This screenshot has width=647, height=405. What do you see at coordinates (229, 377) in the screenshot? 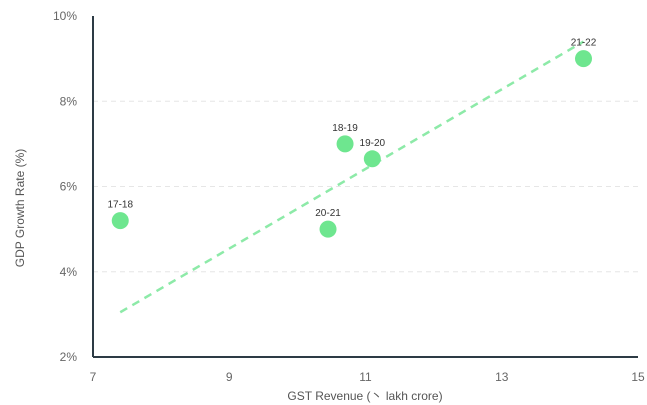
I see `x-tick-label: 9` at bounding box center [229, 377].